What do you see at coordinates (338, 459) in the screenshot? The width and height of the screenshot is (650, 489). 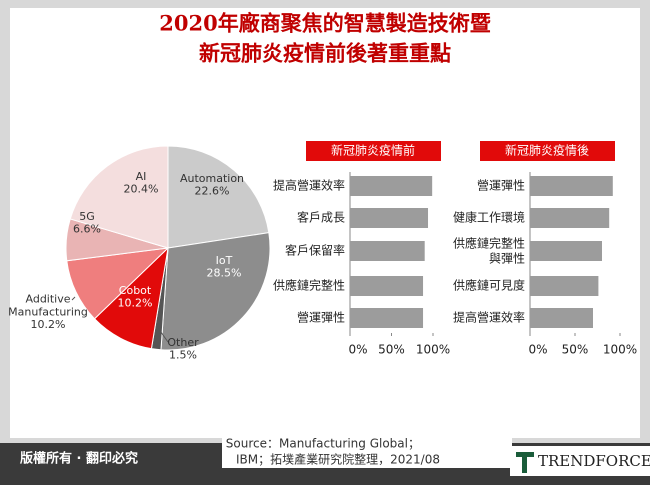 I see `source: IBM；拓墣產業研究院整理，2021/08` at bounding box center [338, 459].